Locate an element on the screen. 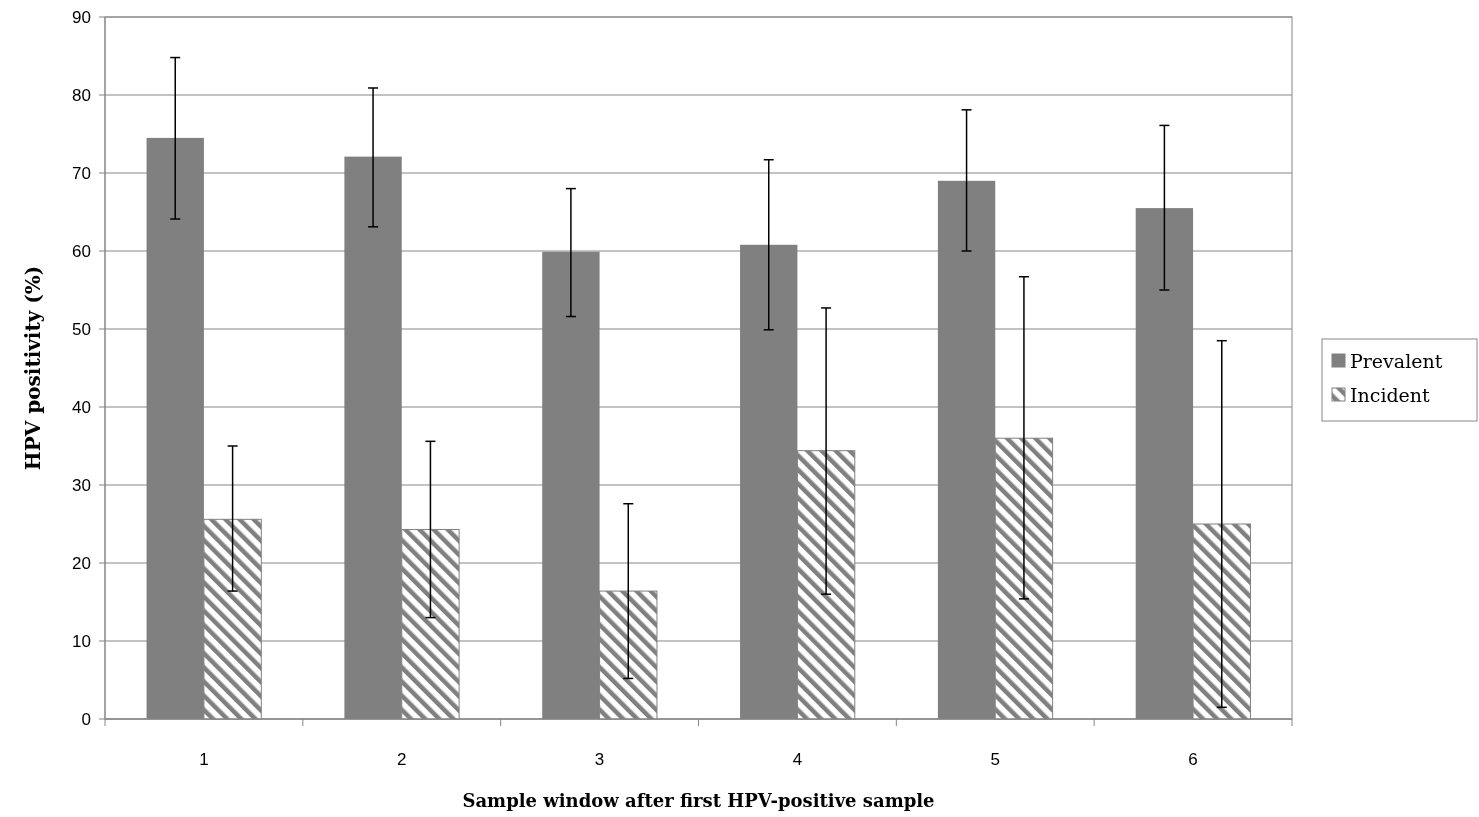  y-axis-title: HPV positivity (%) is located at coordinates (33, 368).